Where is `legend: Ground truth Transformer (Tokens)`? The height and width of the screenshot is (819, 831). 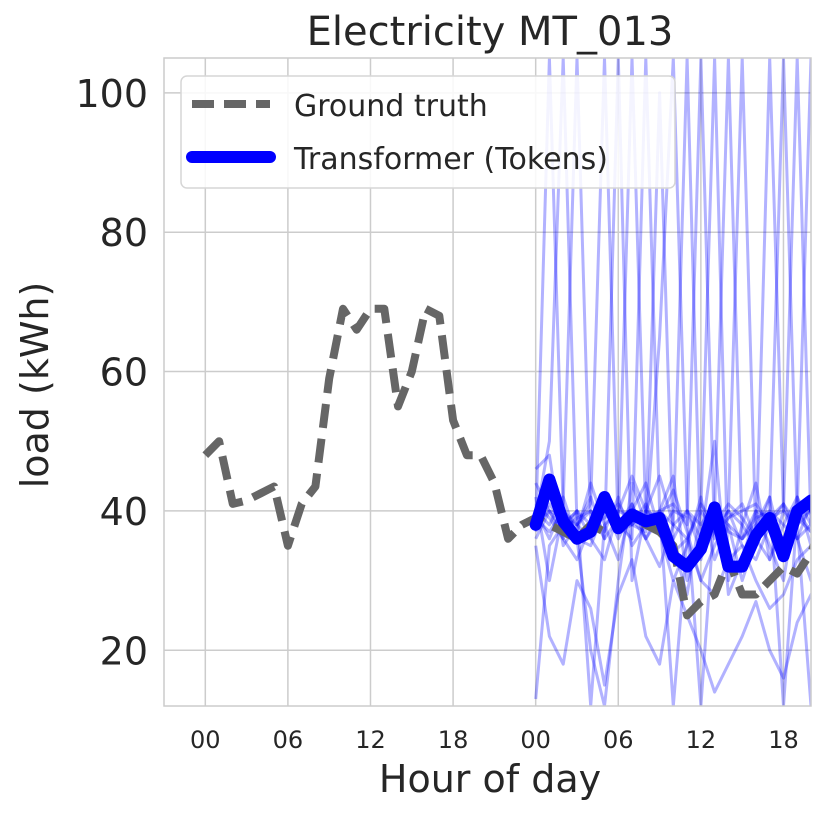 legend: Ground truth Transformer (Tokens) is located at coordinates (428, 132).